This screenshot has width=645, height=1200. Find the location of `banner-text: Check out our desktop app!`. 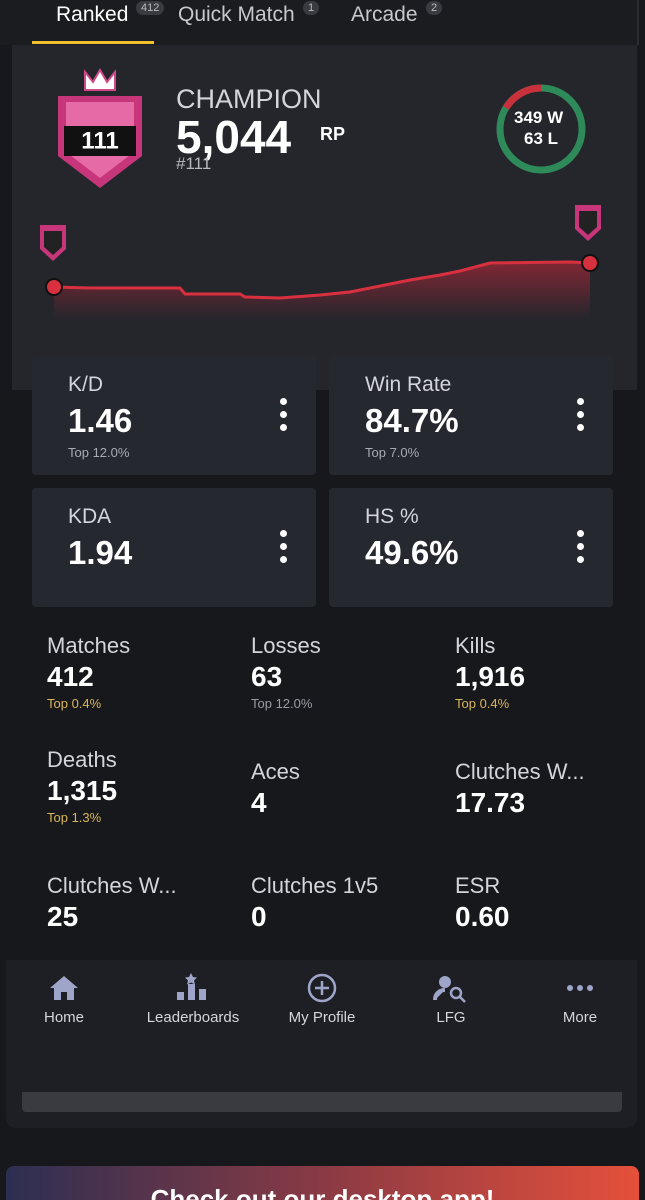

banner-text: Check out our desktop app! is located at coordinates (322, 1192).